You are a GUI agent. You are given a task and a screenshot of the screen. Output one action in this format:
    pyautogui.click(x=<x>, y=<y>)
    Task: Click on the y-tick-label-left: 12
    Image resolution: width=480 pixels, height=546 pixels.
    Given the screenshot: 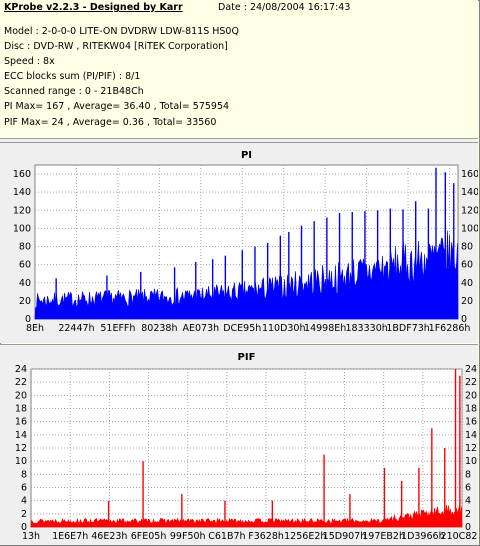 What is the action you would take?
    pyautogui.click(x=21, y=448)
    